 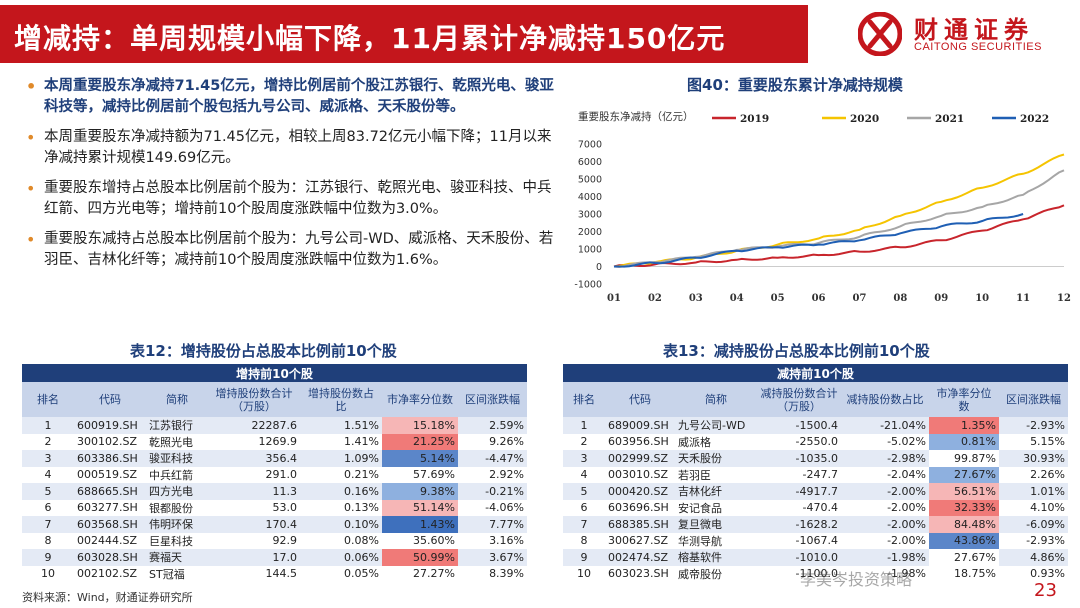 What do you see at coordinates (964, 540) in the screenshot?
I see `pb-pct-cell: 43.86%` at bounding box center [964, 540].